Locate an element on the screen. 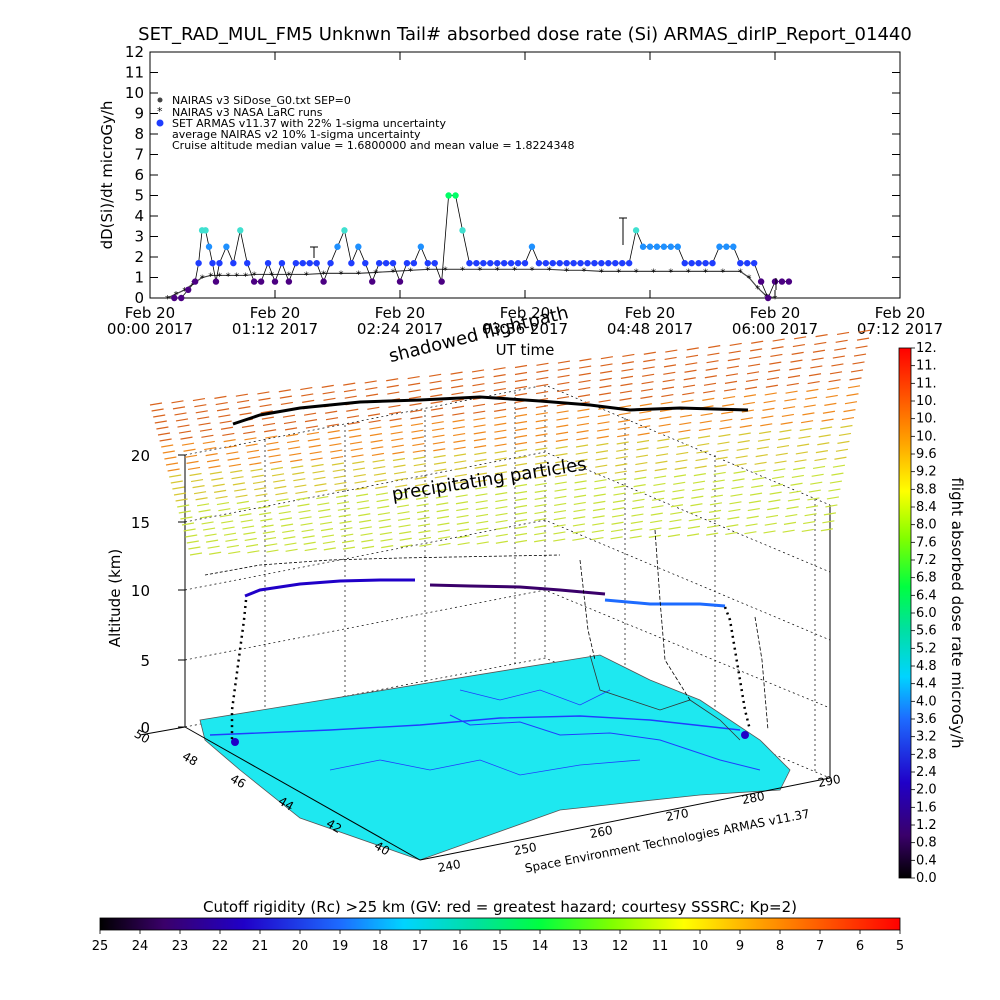 The width and height of the screenshot is (1000, 1000). z-tick-label: 10 is located at coordinates (140, 591).